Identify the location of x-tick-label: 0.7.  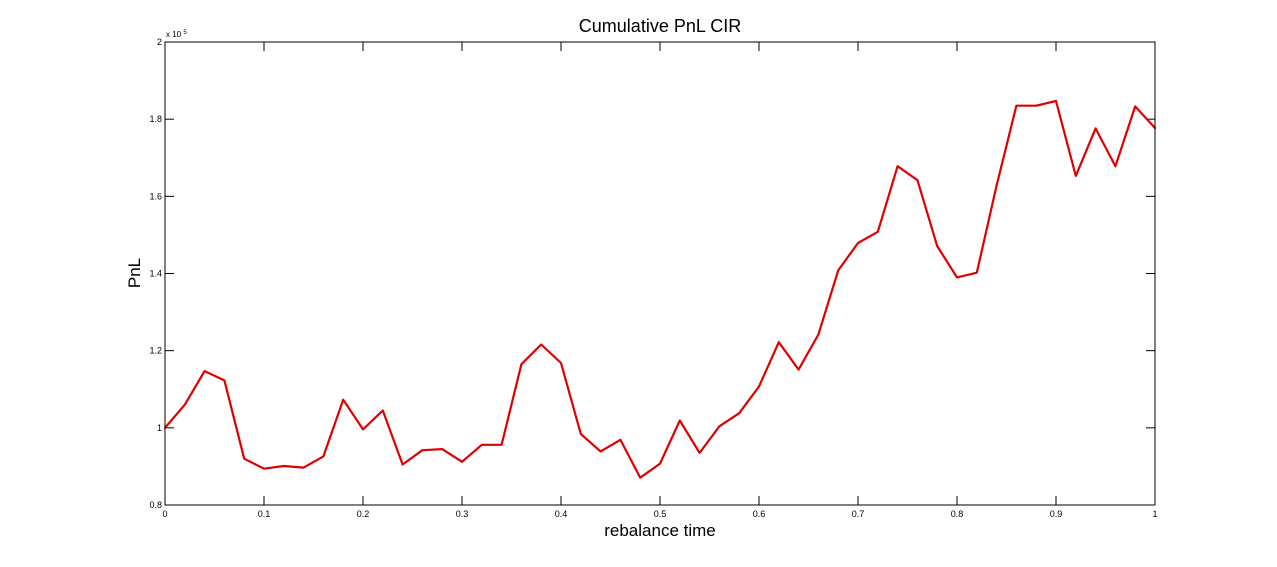
(858, 514).